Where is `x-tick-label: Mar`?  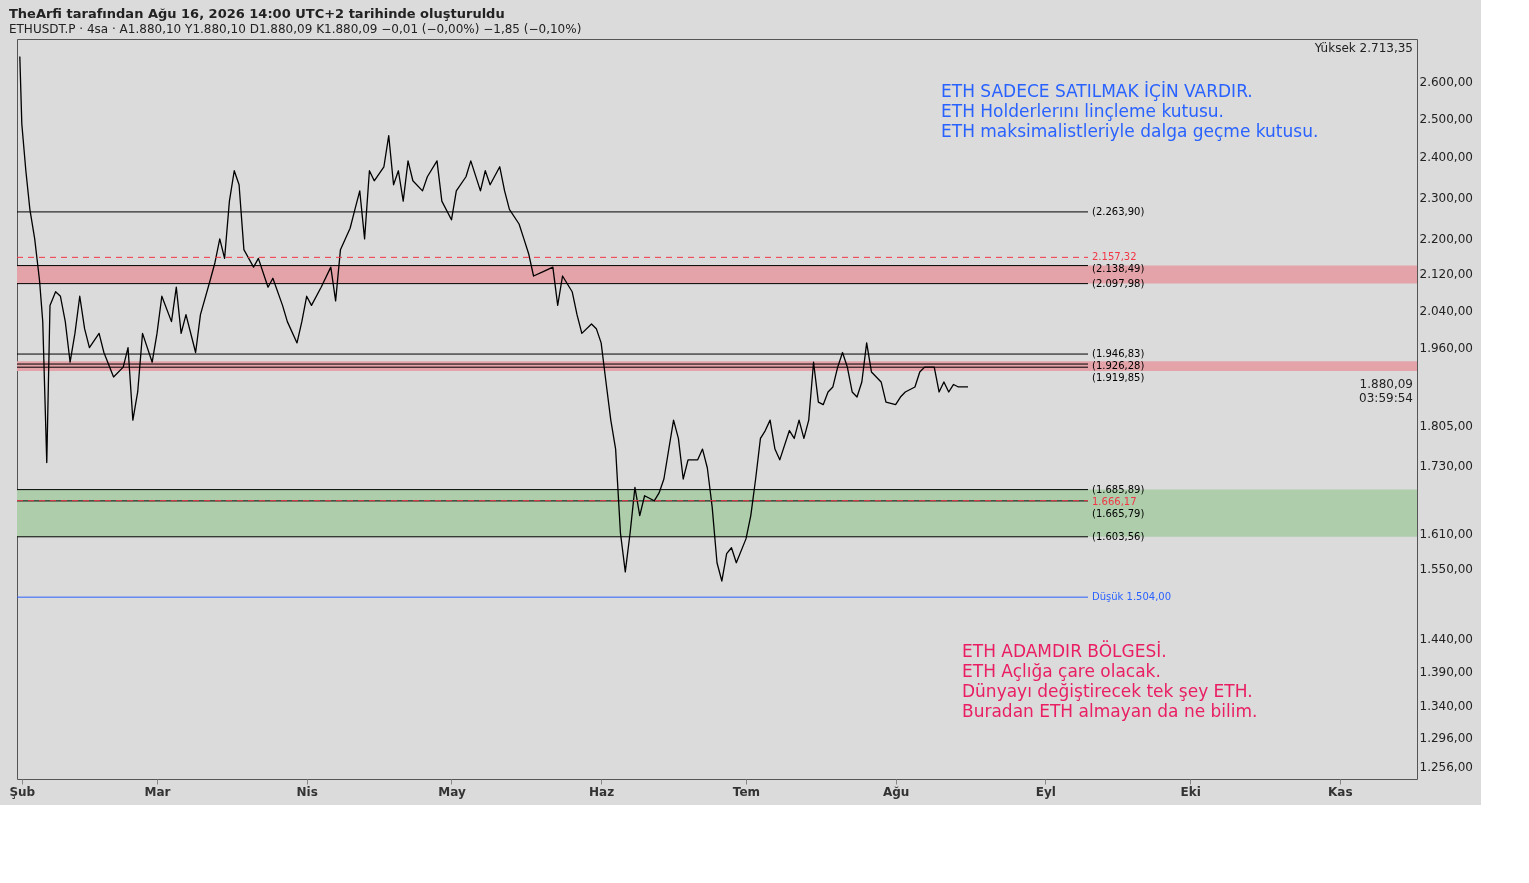
x-tick-label: Mar is located at coordinates (157, 791).